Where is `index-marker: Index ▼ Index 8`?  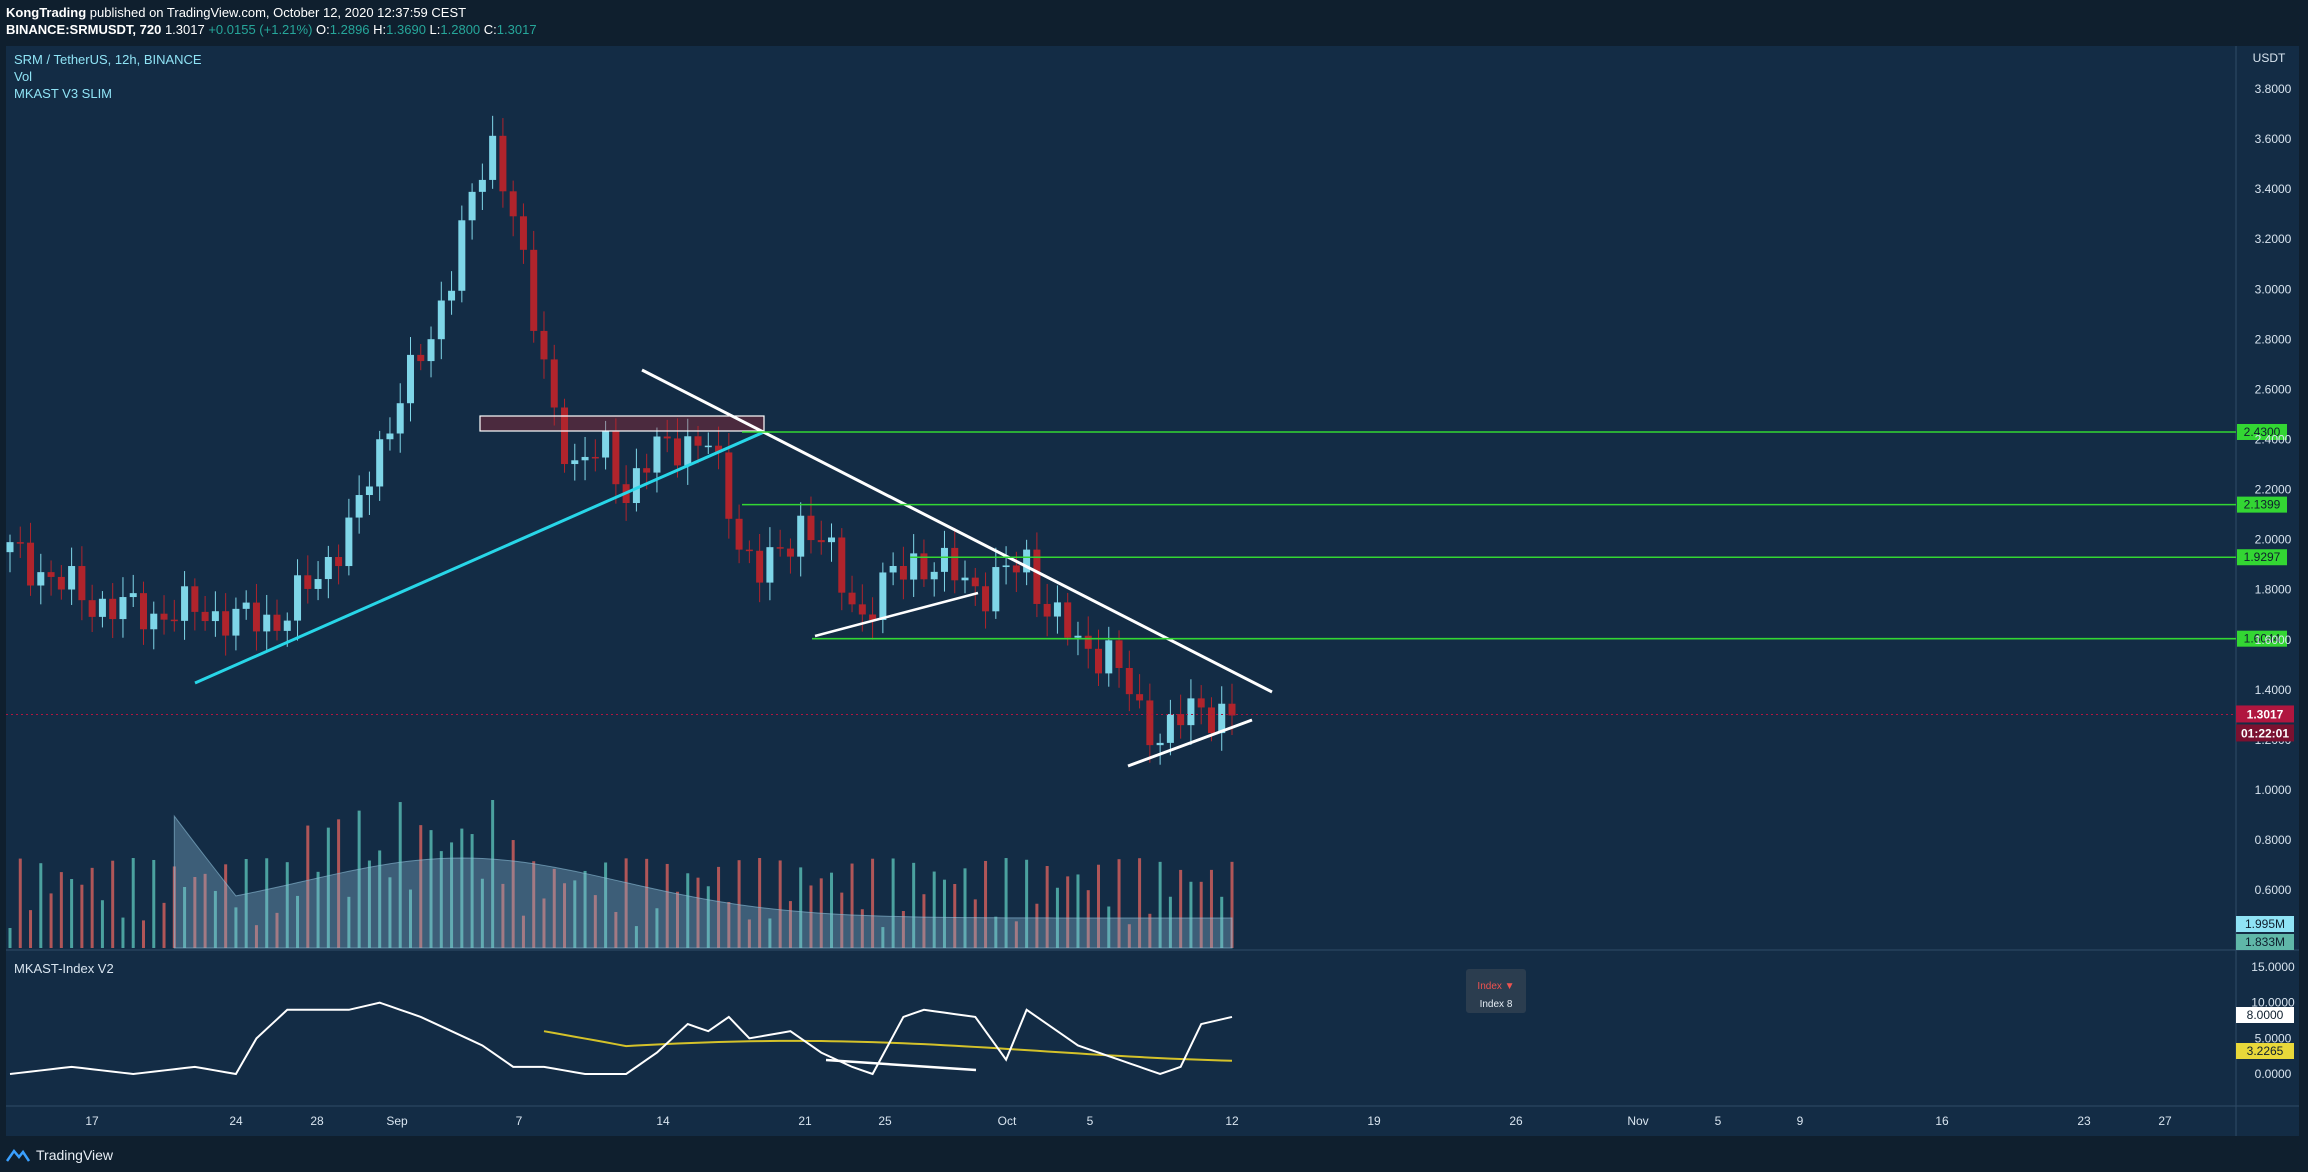 index-marker: Index ▼ Index 8 is located at coordinates (1496, 991).